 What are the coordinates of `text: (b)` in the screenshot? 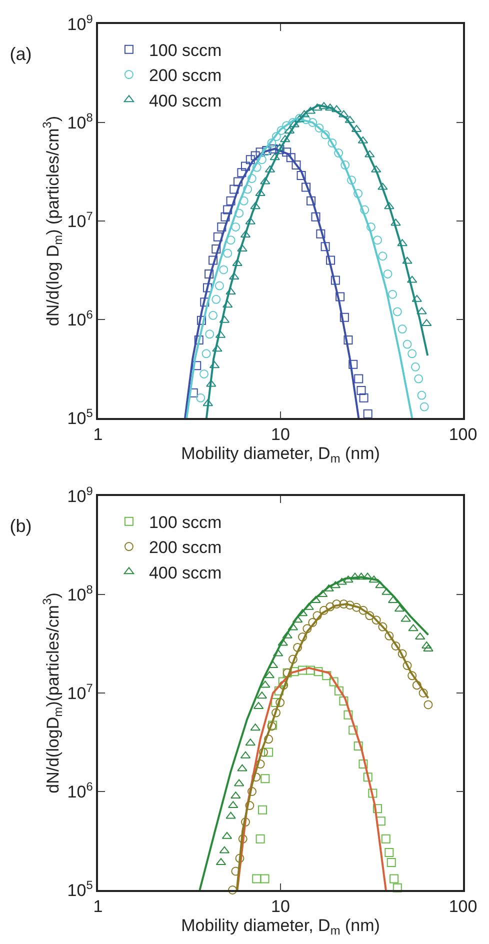 It's located at (21, 526).